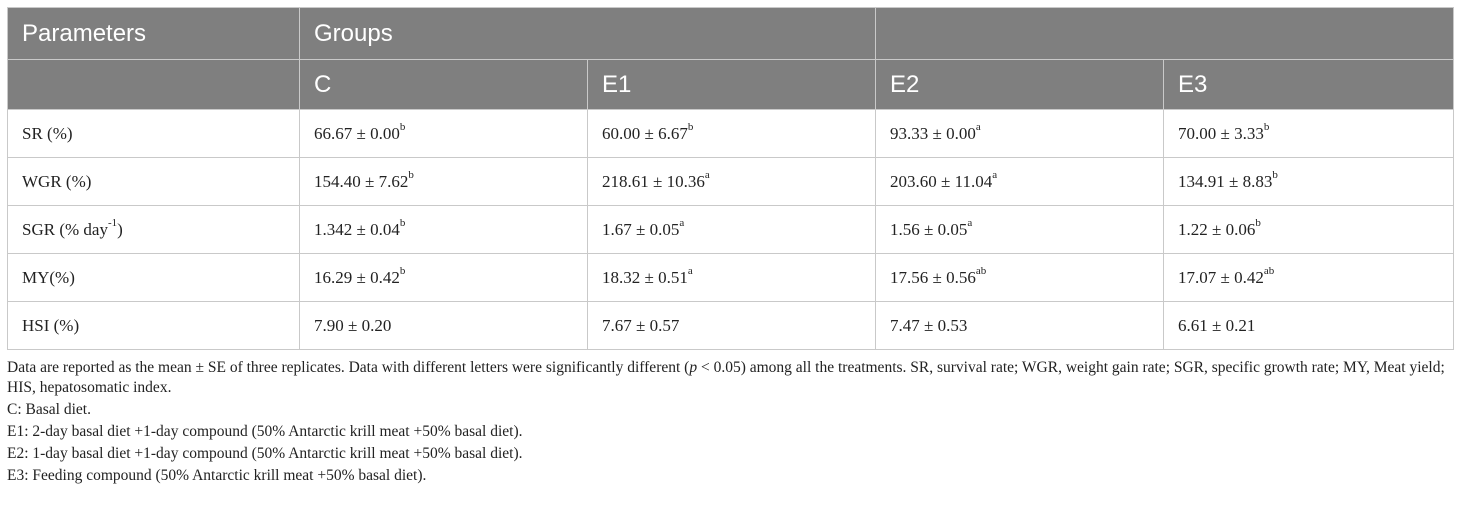  I want to click on header-col-c: C, so click(443, 84).